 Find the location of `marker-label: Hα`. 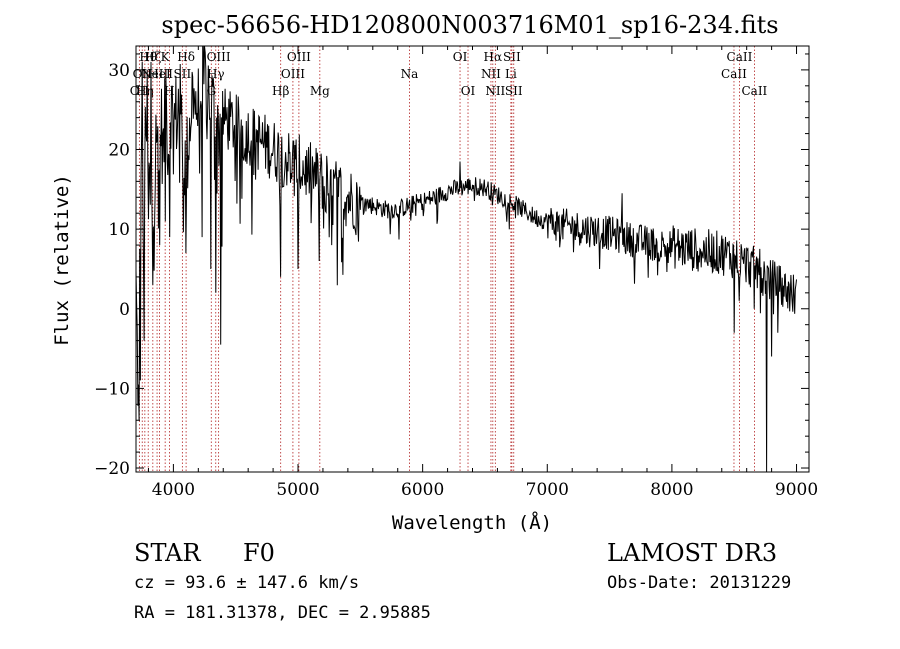

marker-label: Hα is located at coordinates (493, 57).